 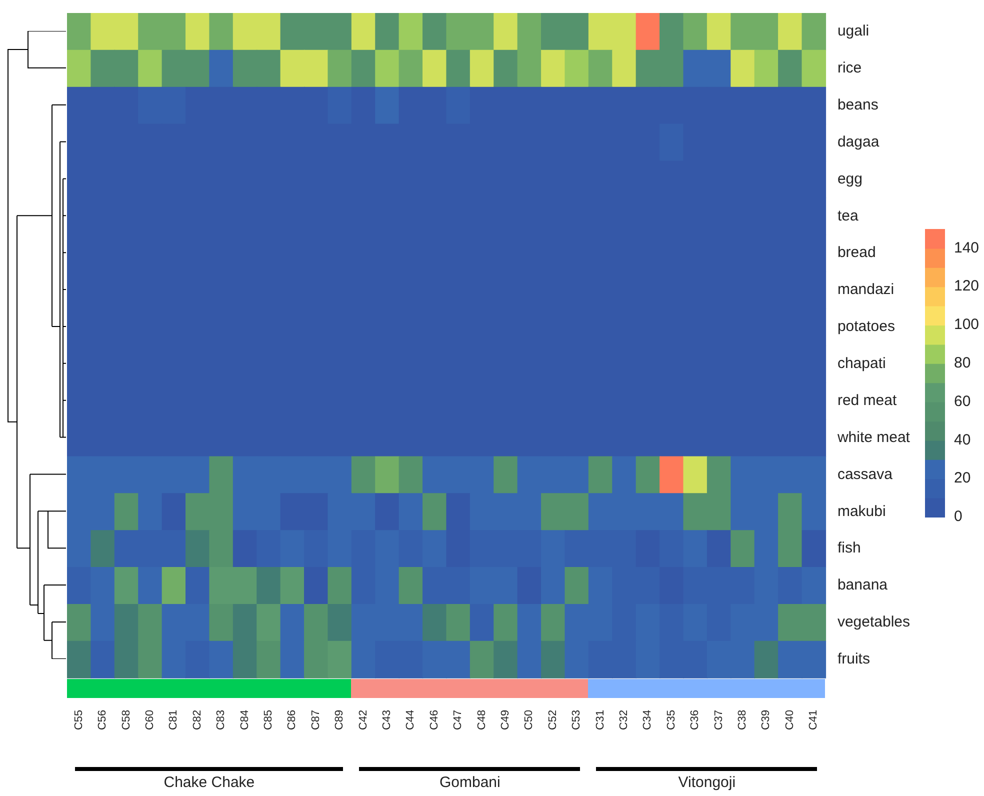 I want to click on x-tick-label: C36, so click(x=695, y=720).